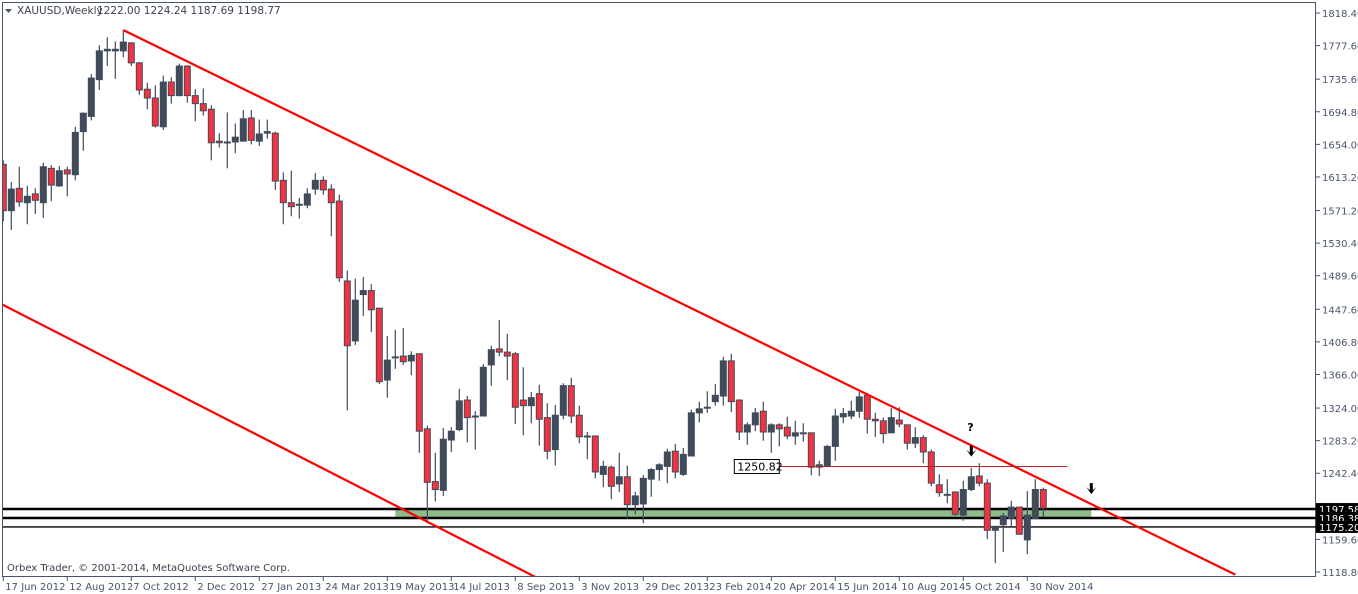 The image size is (1358, 594). I want to click on y-tick-label: 1694.80, so click(1340, 113).